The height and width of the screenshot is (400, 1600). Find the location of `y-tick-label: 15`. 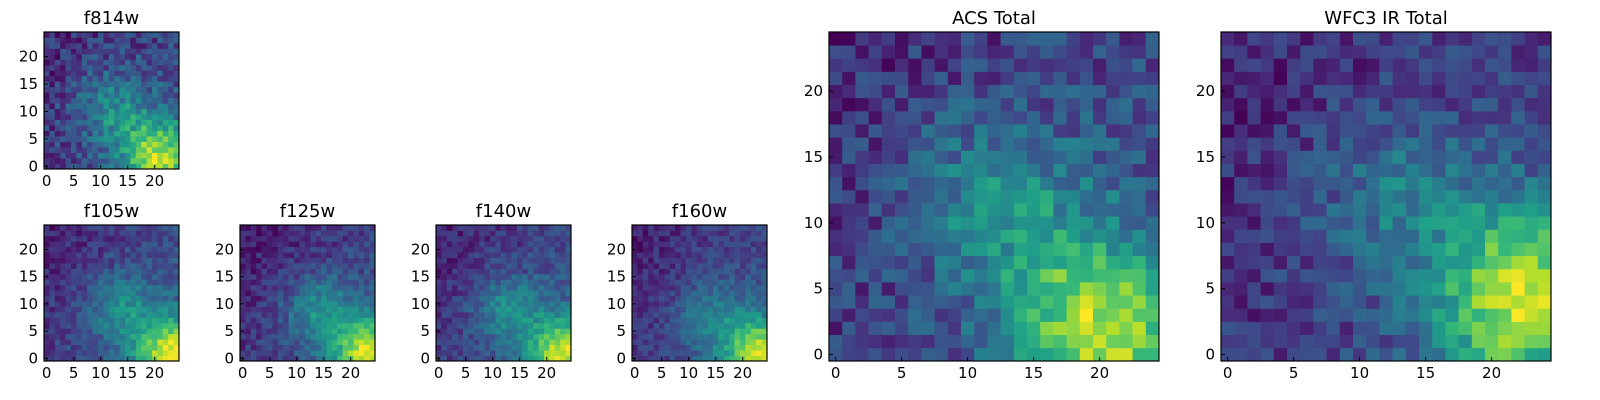

y-tick-label: 15 is located at coordinates (28, 277).